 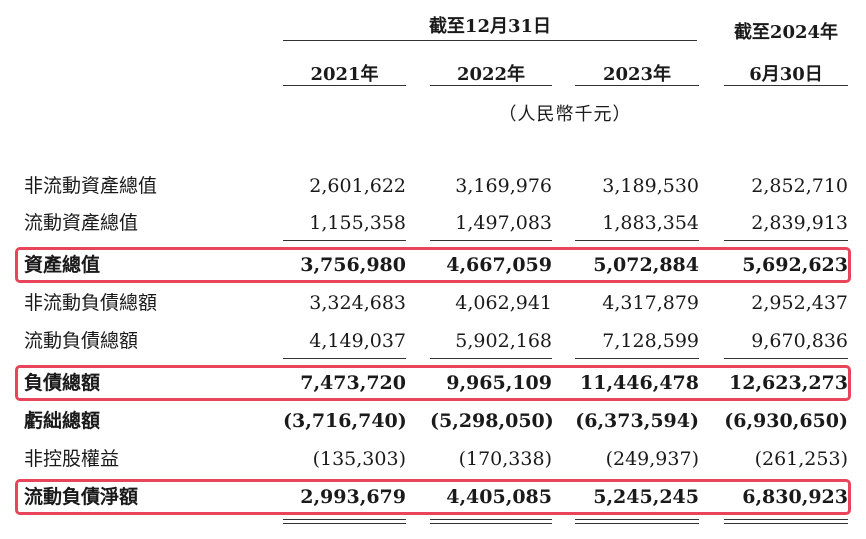 I want to click on row-label: 非流動負債總額, so click(x=91, y=303).